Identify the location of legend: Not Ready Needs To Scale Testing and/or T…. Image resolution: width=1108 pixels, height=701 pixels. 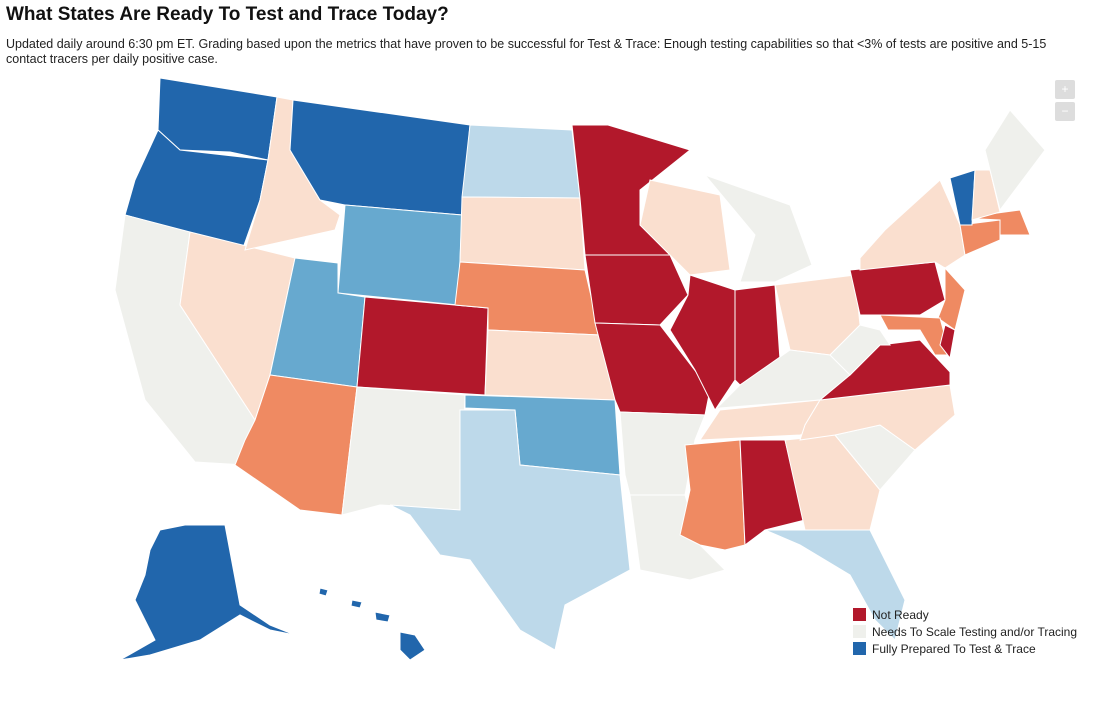
(965, 631).